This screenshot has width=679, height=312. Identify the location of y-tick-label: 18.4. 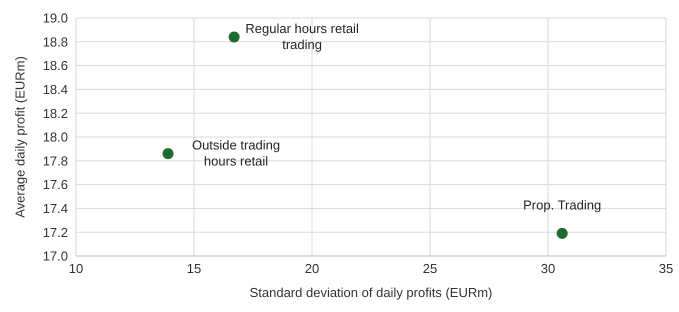
(55, 90).